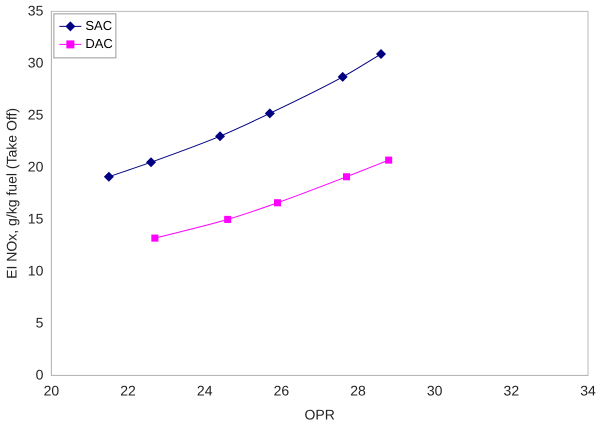  Describe the element at coordinates (128, 390) in the screenshot. I see `x-tick-label: 22` at that location.